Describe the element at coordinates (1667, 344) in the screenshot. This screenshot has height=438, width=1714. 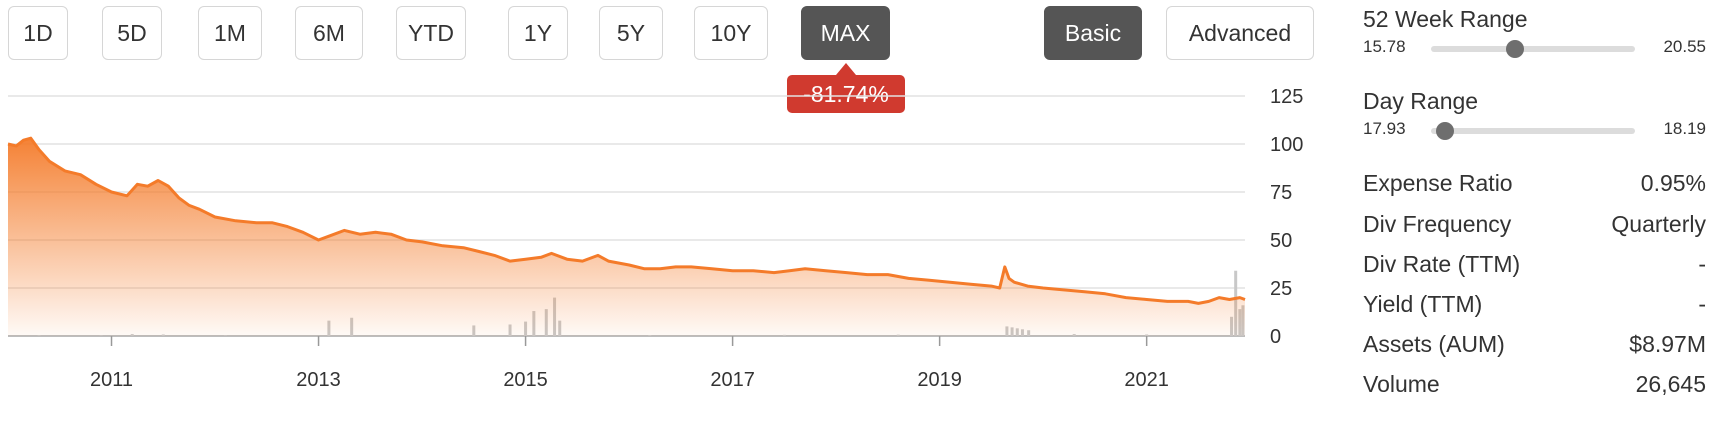
I see `stat-value: $8.97M` at that location.